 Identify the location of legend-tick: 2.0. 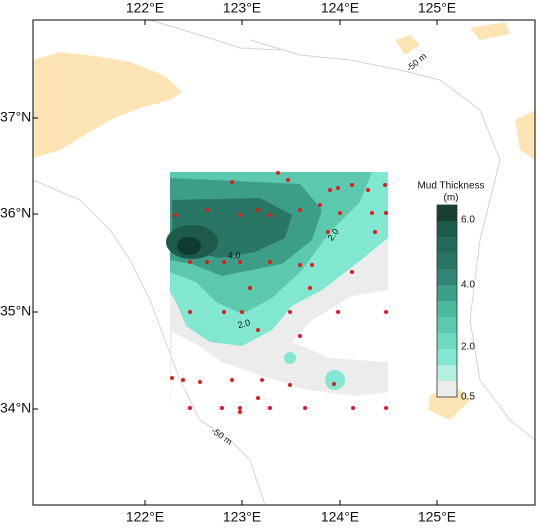
(468, 347).